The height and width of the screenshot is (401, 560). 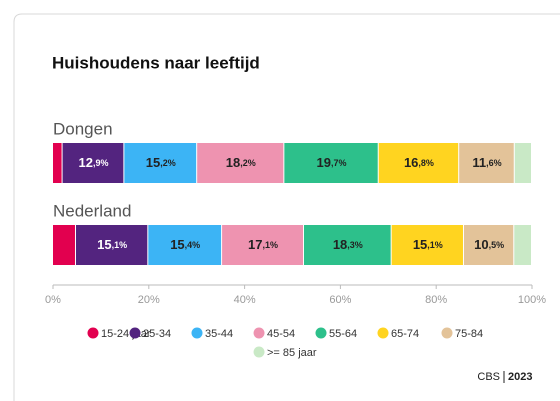 What do you see at coordinates (101, 163) in the screenshot?
I see `data-label-dec: ,9%` at bounding box center [101, 163].